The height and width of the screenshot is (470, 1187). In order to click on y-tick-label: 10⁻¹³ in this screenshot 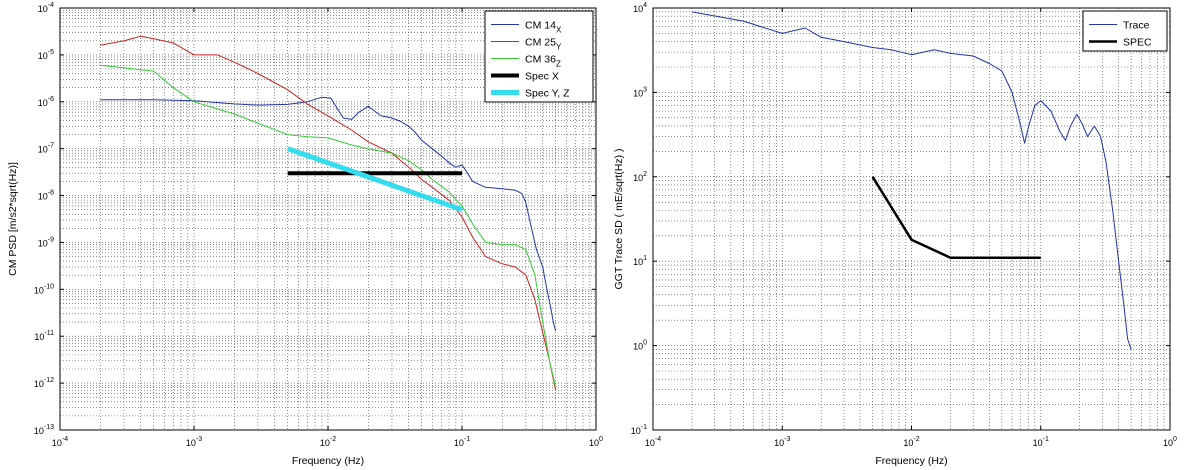, I will do `click(44, 430)`.